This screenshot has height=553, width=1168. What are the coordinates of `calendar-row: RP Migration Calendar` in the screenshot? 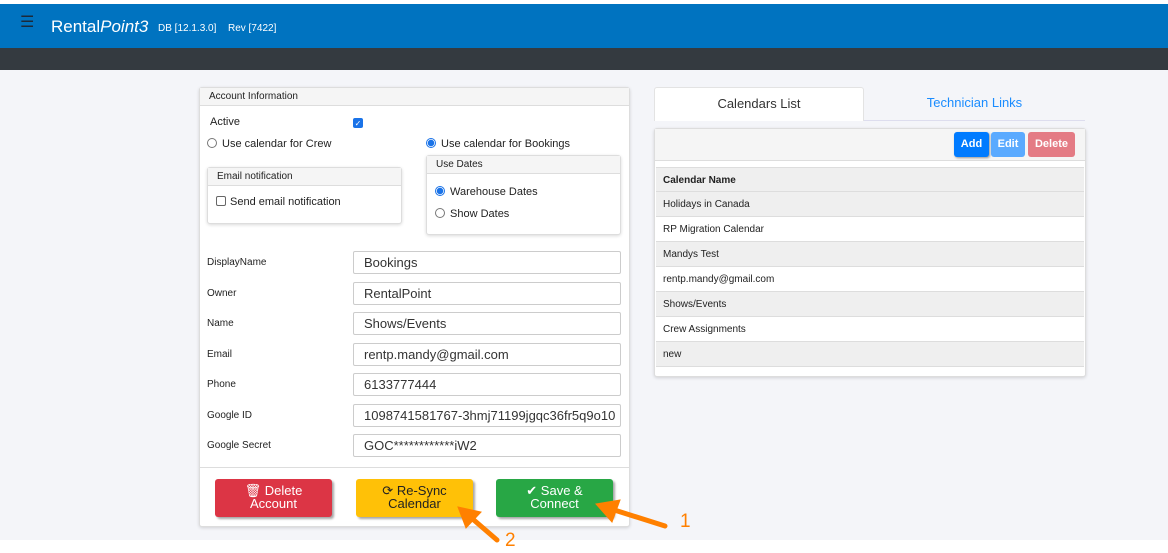 It's located at (870, 229).